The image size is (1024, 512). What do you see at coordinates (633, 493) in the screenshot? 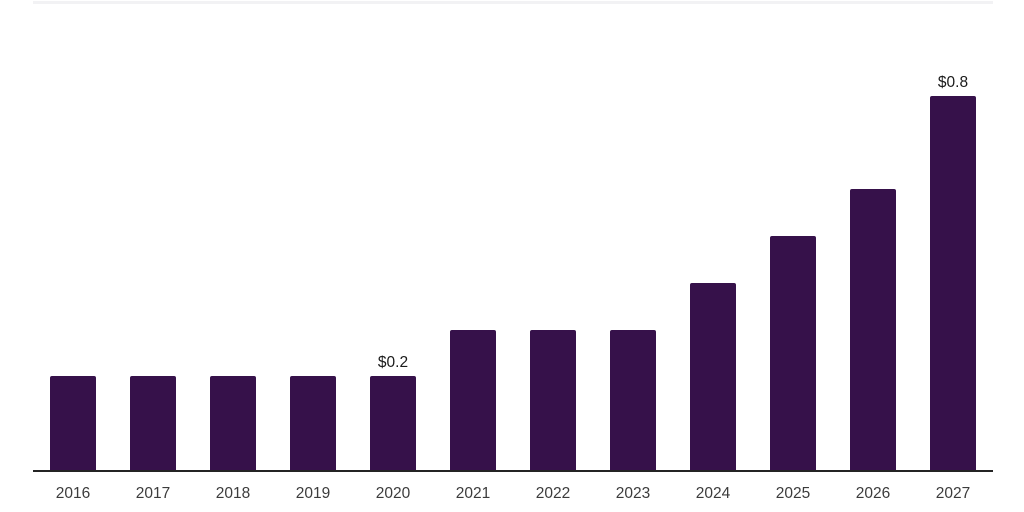
I see `x-tick-label-2023: 2023` at bounding box center [633, 493].